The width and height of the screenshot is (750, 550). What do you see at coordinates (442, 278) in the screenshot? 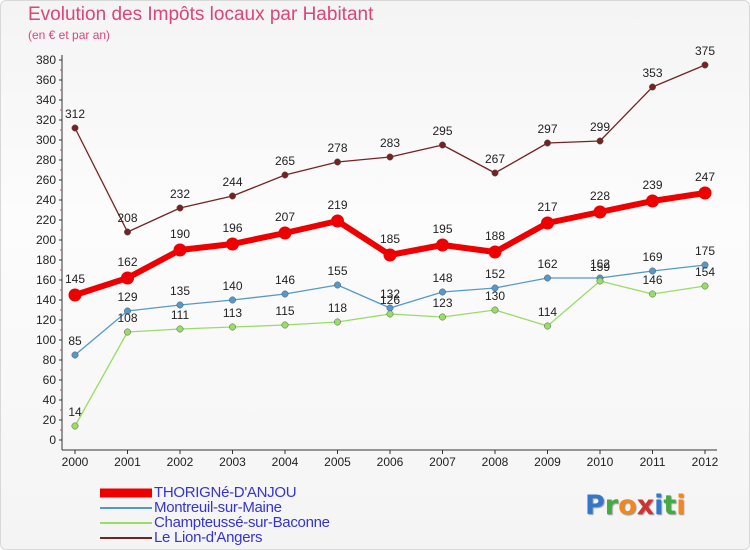
I see `data-label: 148` at bounding box center [442, 278].